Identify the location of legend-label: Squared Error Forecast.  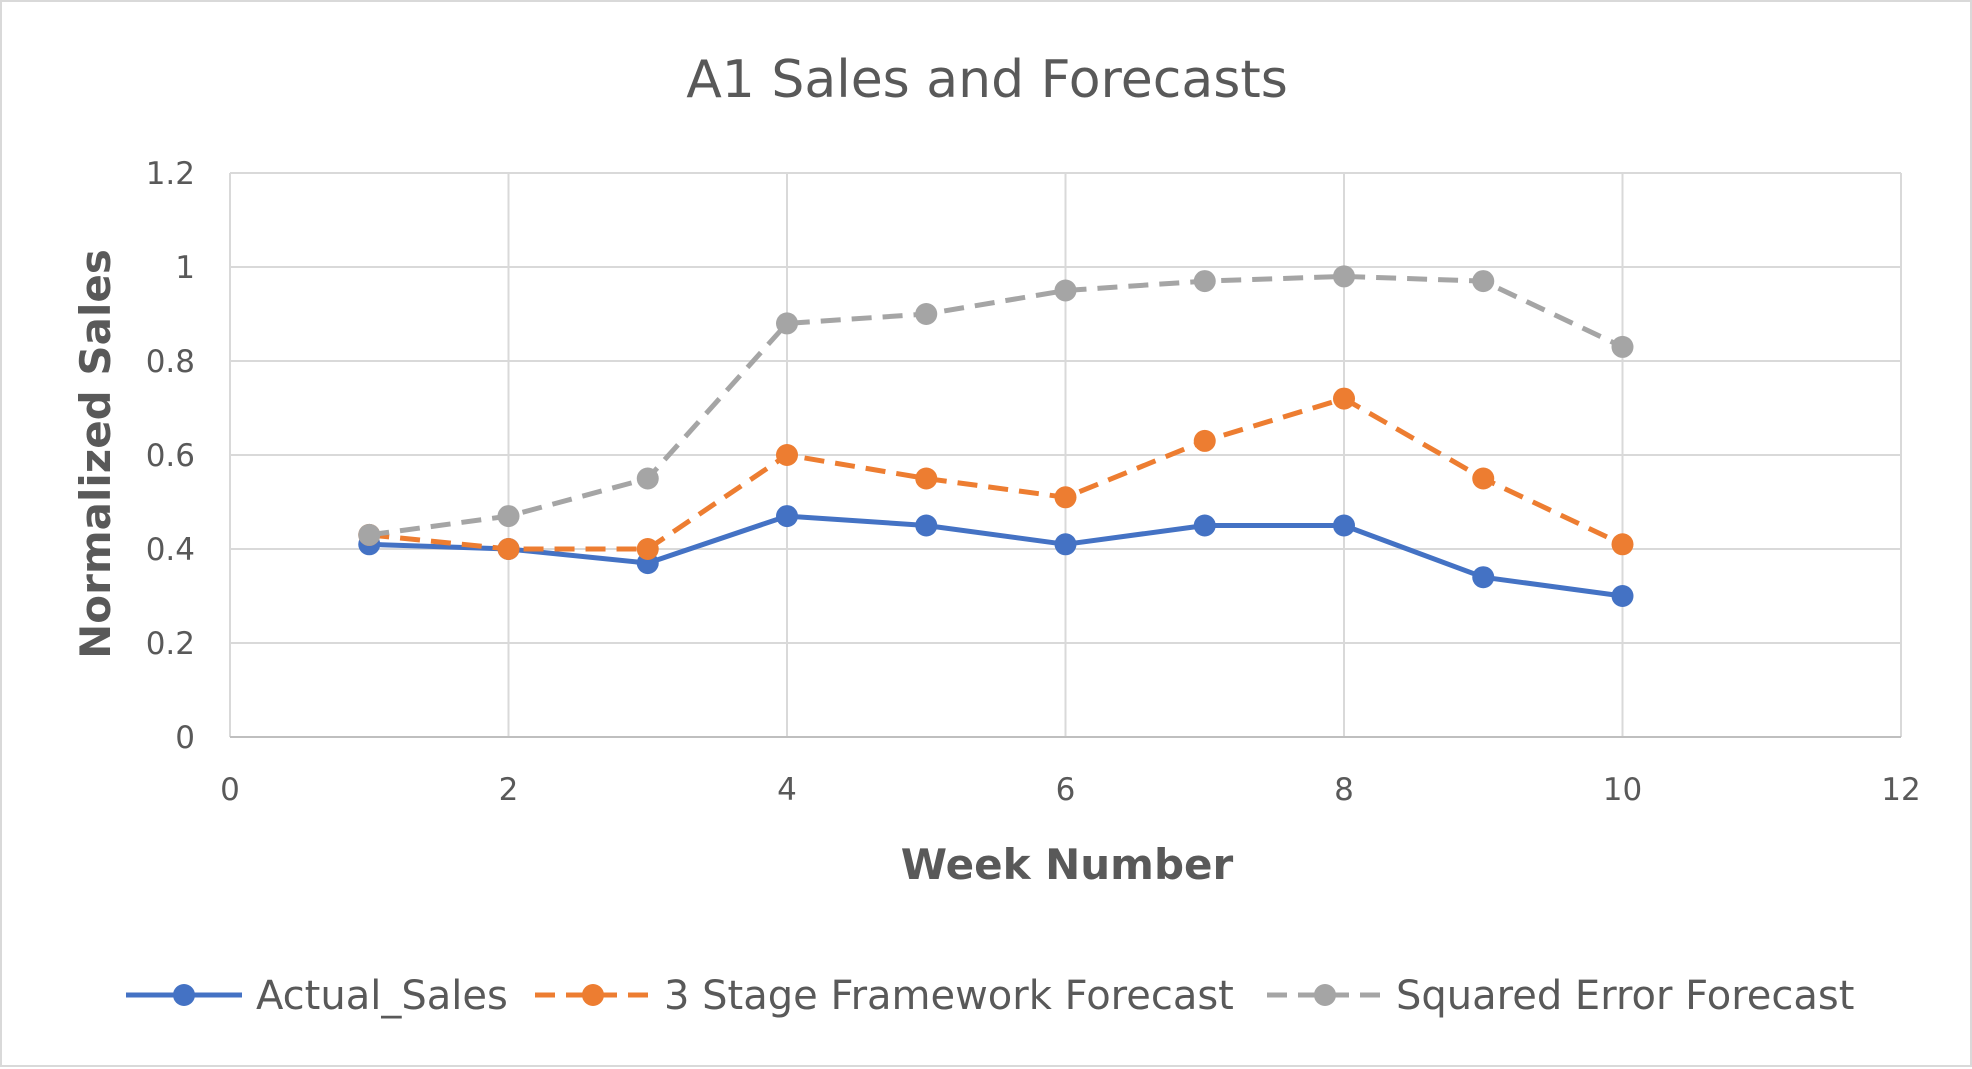
(1625, 996).